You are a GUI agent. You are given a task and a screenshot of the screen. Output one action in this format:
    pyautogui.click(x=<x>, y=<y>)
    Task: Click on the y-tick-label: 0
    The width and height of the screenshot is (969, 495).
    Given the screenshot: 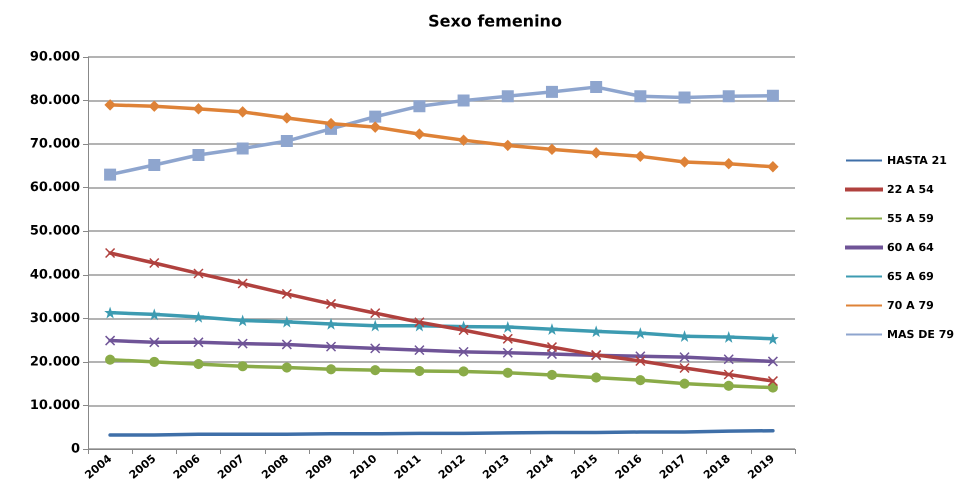 What is the action you would take?
    pyautogui.click(x=75, y=449)
    